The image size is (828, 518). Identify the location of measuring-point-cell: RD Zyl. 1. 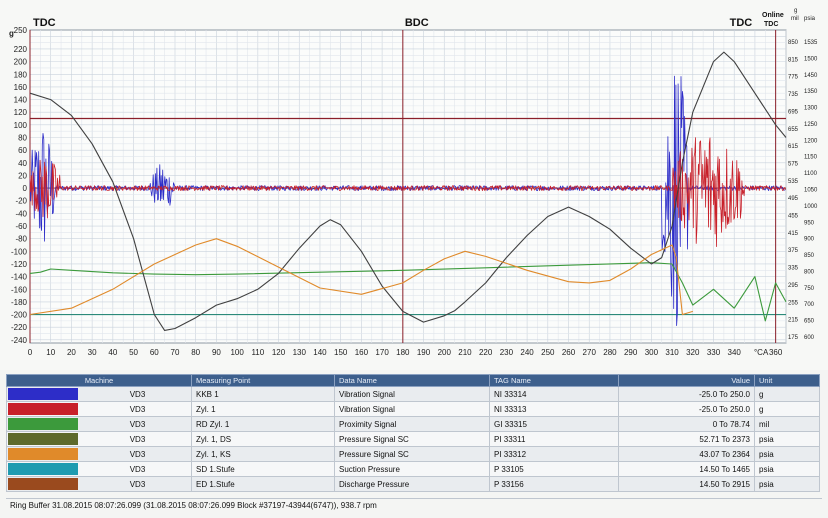
(263, 424).